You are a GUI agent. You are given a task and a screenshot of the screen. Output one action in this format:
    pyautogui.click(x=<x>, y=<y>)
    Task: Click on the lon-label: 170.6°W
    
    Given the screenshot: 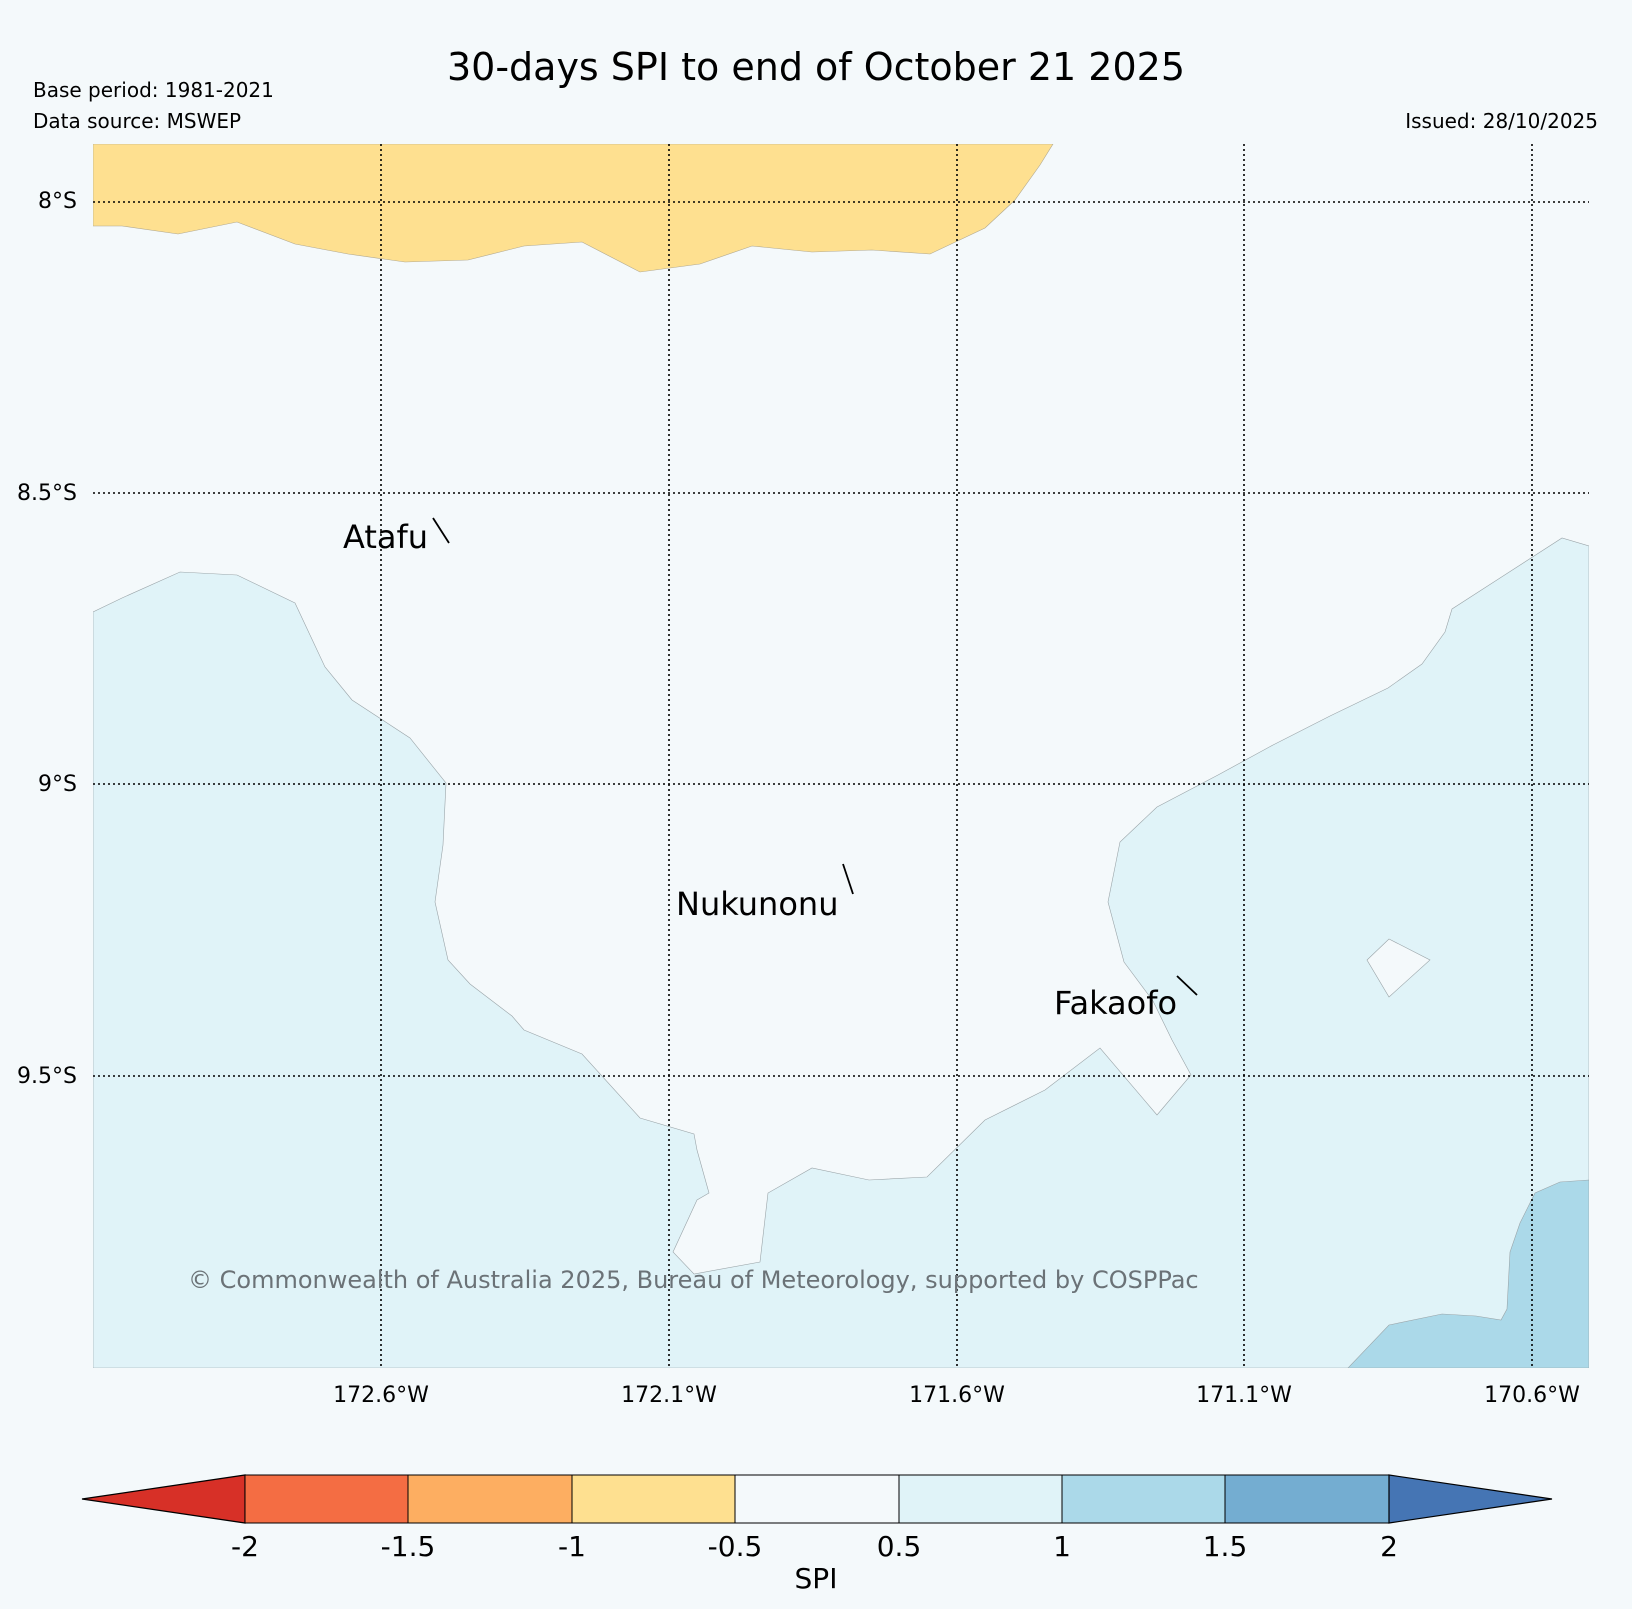 What is the action you would take?
    pyautogui.click(x=1532, y=1395)
    